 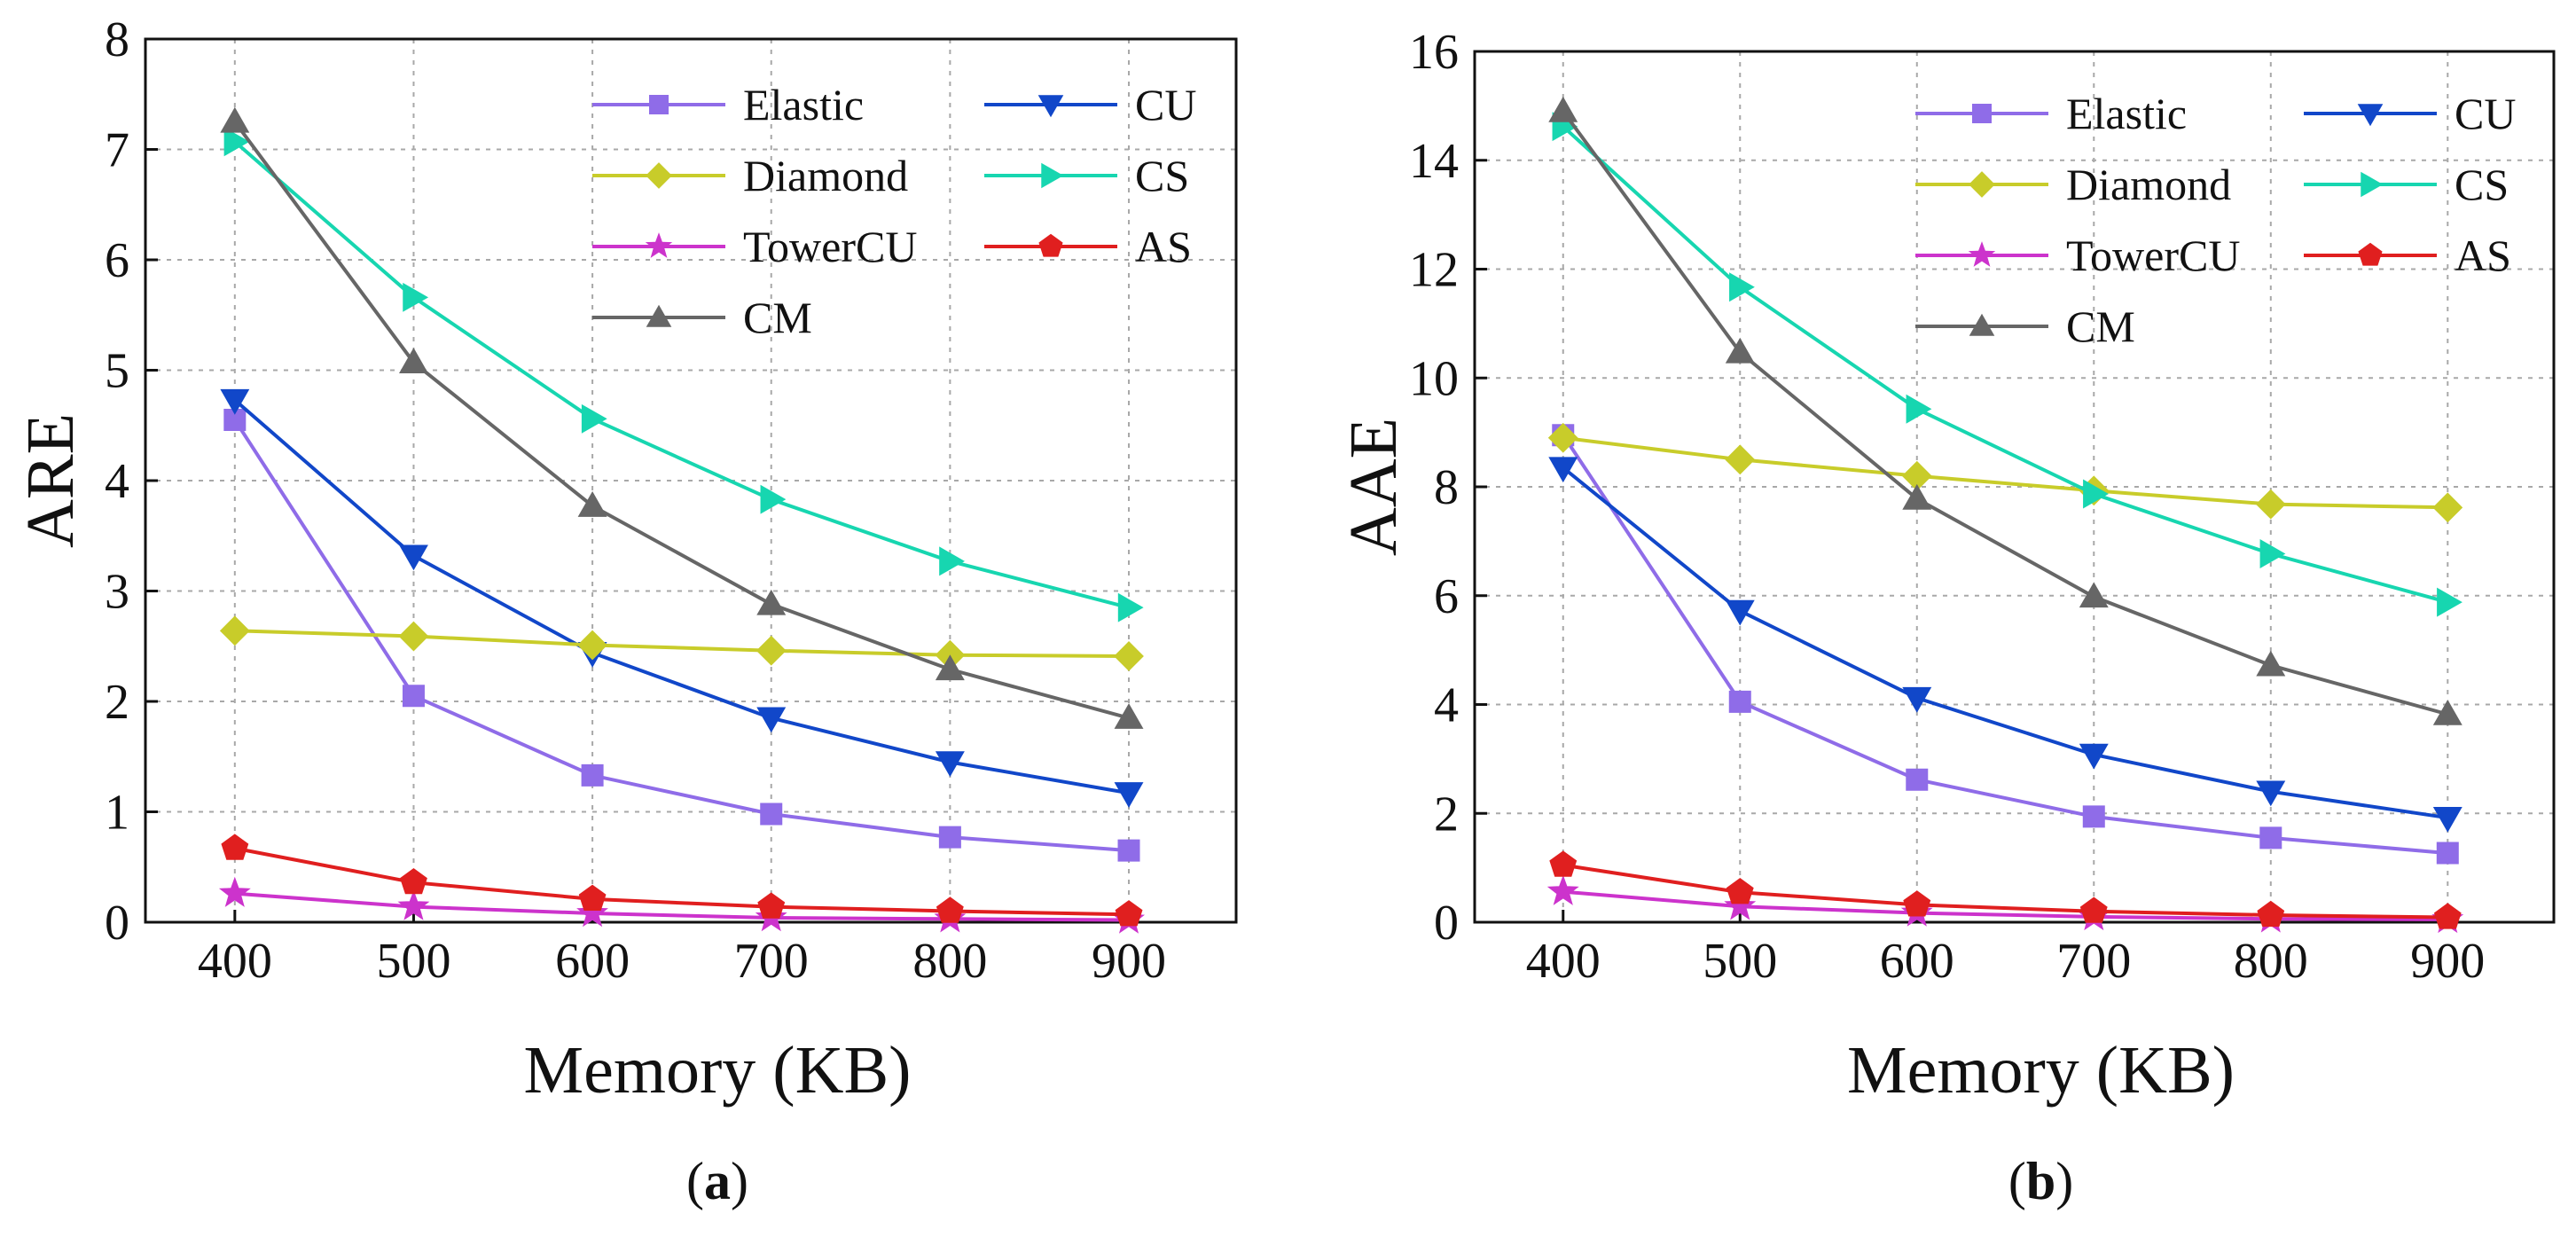 I want to click on y-tick-label: 6, so click(x=1446, y=596).